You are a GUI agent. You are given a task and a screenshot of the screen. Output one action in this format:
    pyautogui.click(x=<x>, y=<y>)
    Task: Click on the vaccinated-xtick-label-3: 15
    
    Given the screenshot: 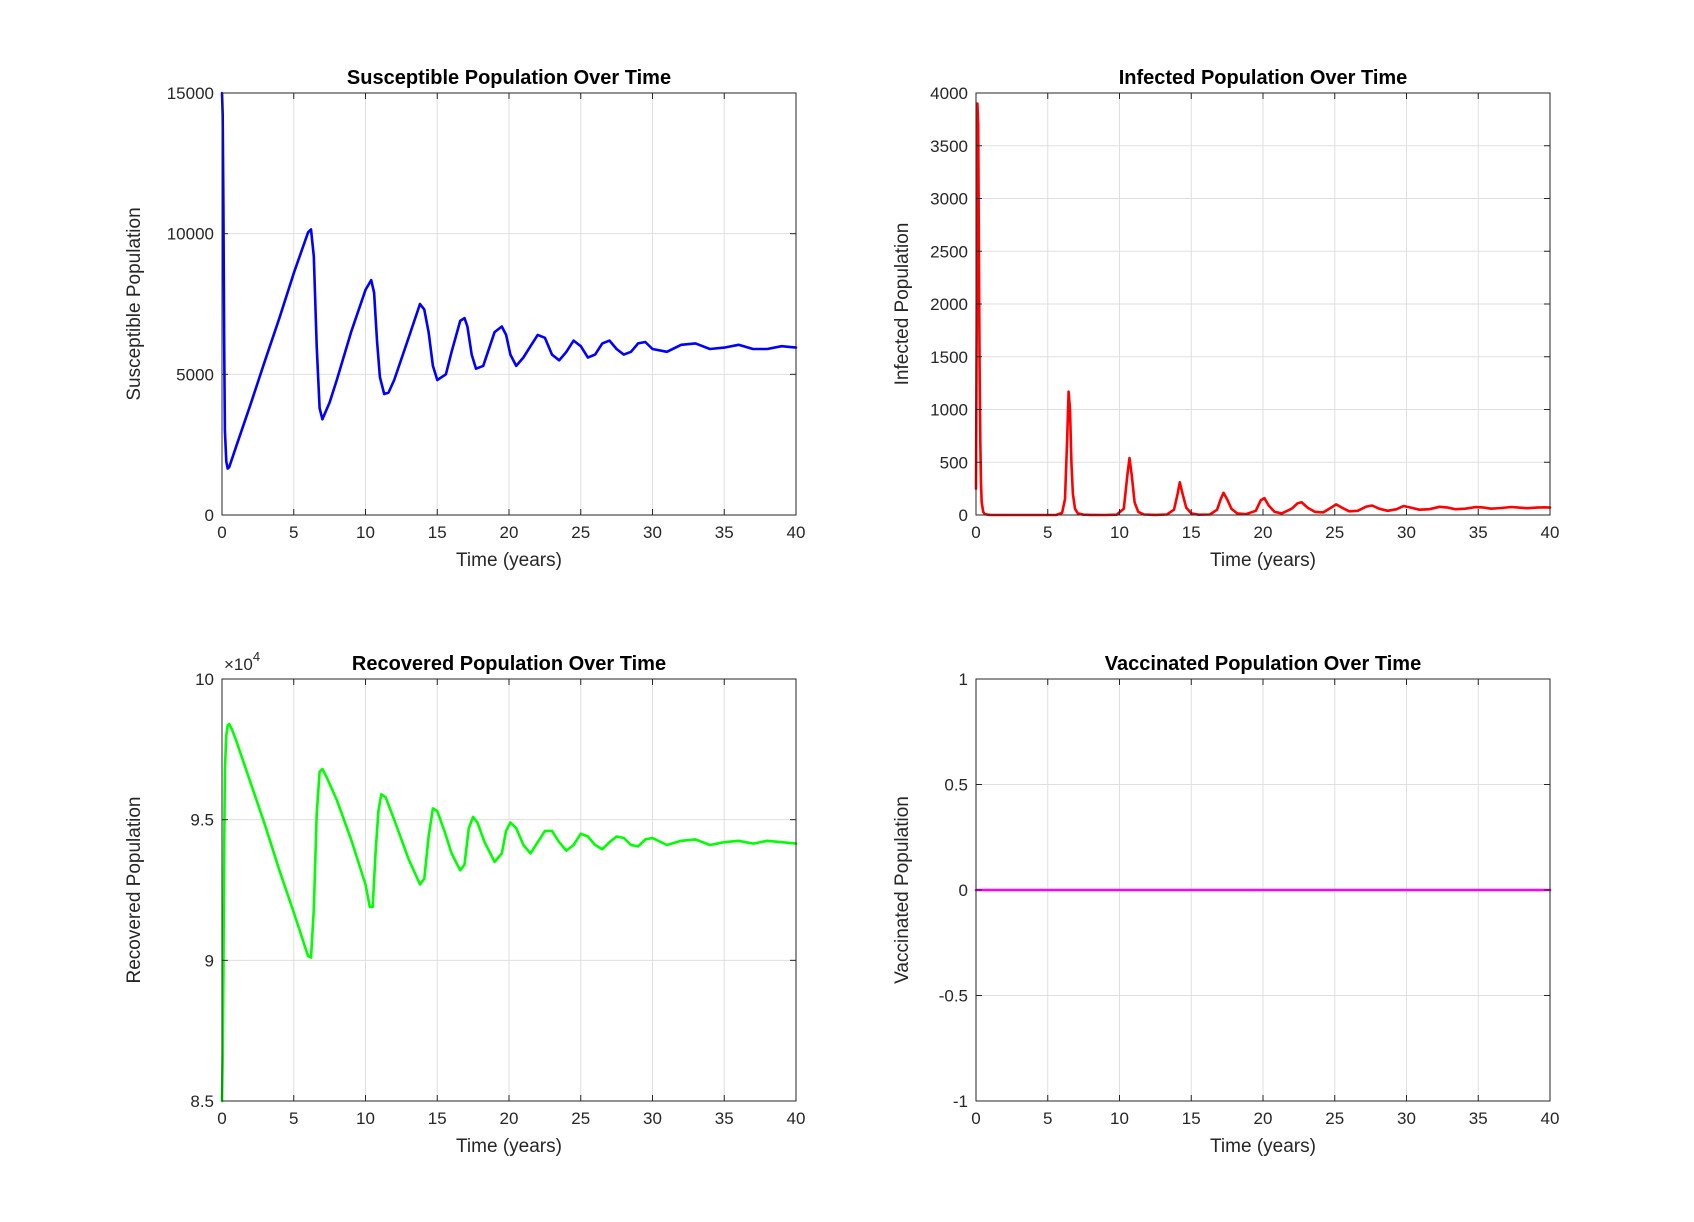 What is the action you would take?
    pyautogui.click(x=1191, y=1118)
    